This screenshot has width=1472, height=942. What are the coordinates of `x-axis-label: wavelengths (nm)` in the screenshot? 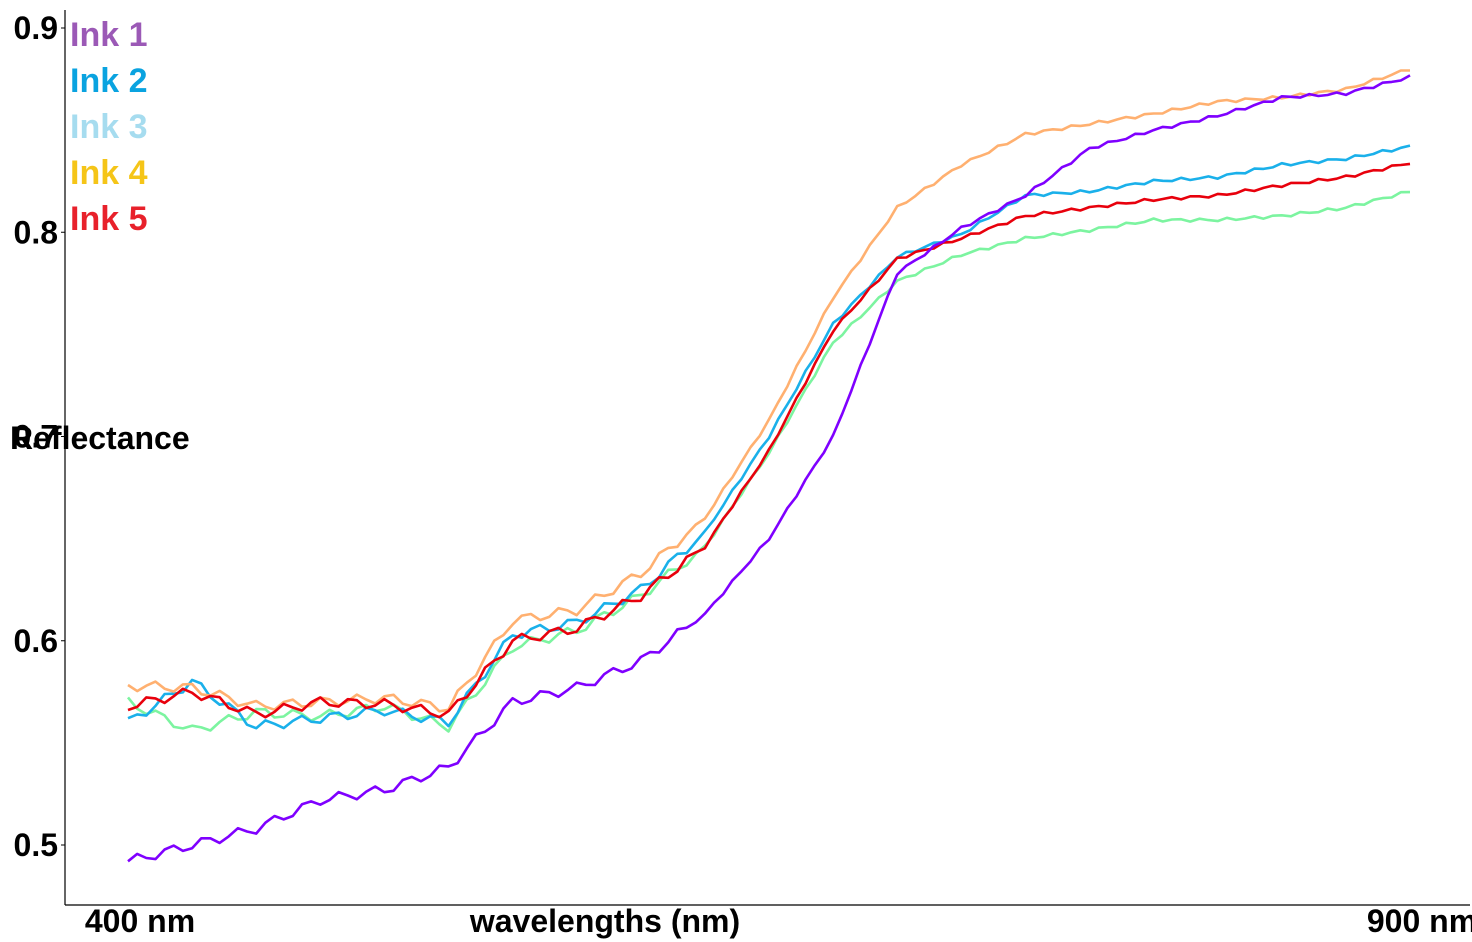 It's located at (604, 921).